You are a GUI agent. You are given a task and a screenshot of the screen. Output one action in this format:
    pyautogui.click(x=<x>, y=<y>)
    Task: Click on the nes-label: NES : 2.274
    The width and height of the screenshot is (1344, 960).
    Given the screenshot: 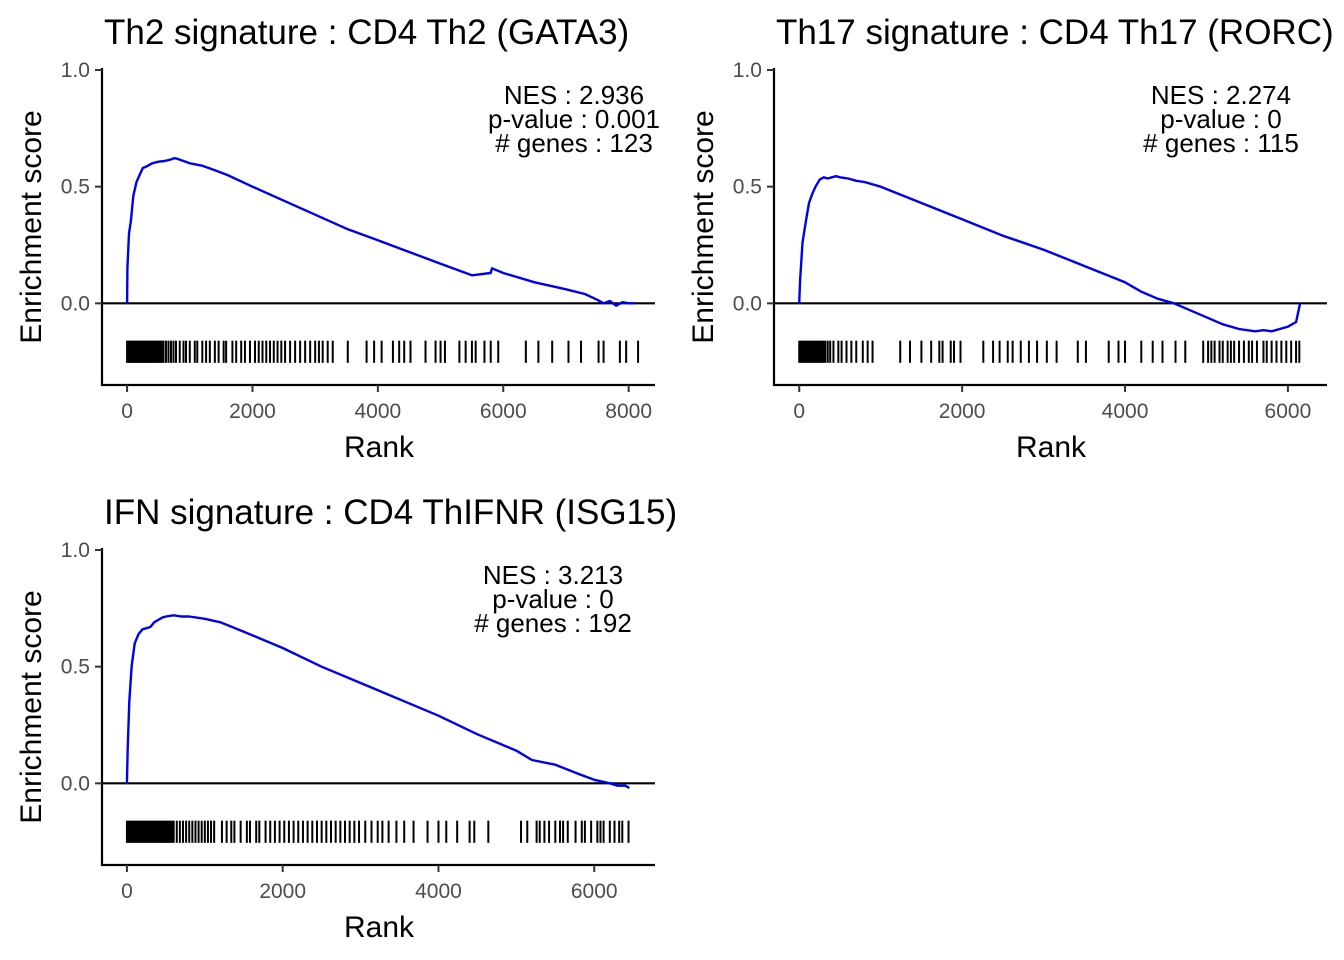 What is the action you would take?
    pyautogui.click(x=1221, y=95)
    